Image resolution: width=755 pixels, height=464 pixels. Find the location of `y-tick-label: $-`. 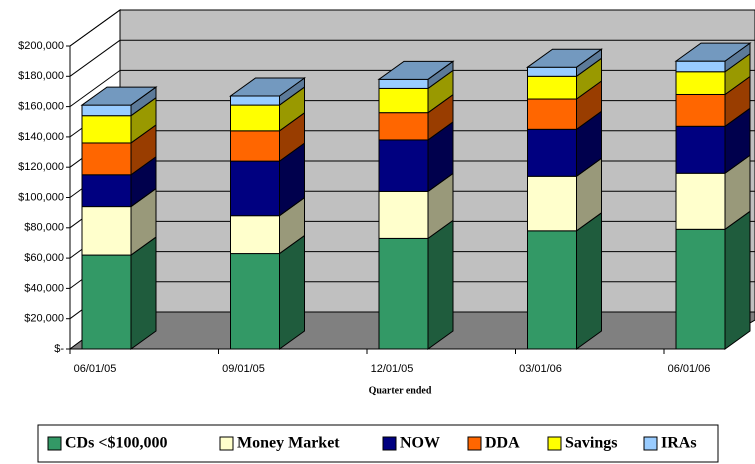

y-tick-label: $- is located at coordinates (59, 349).